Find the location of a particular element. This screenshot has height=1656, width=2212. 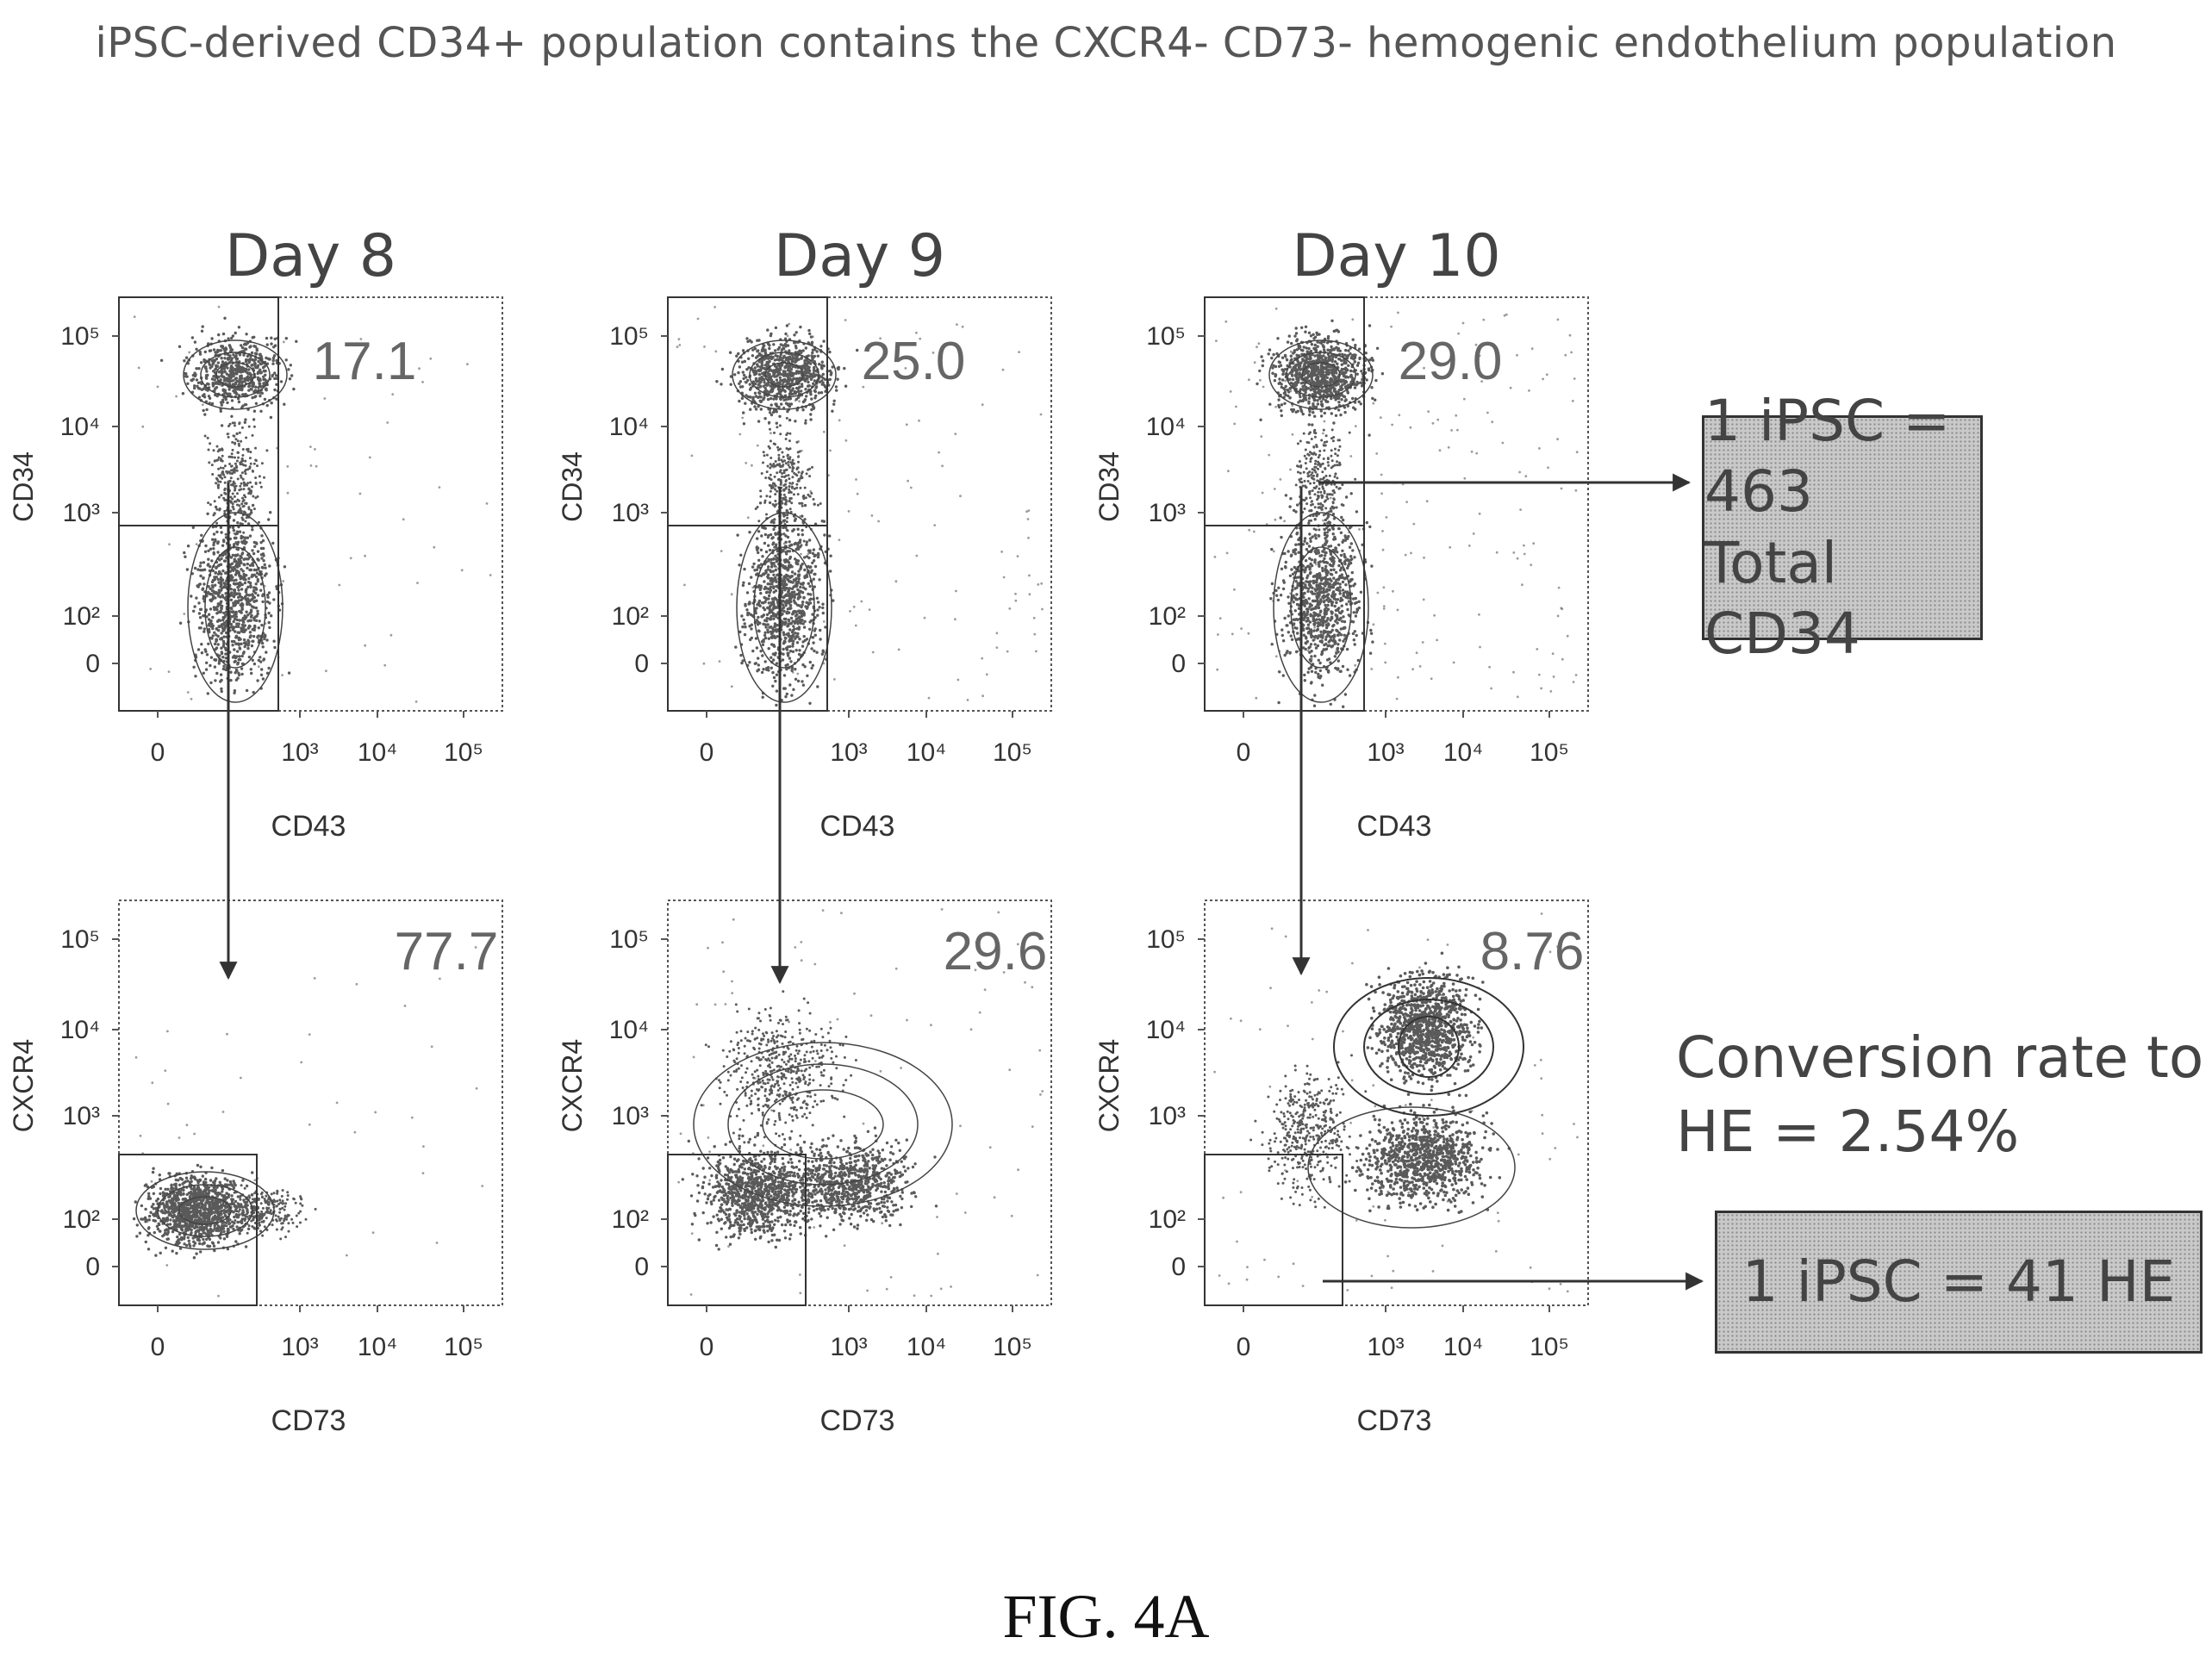

flow-plot-1: Day 8 17.1 10⁵ 10⁴ 10³ 10² 0 0 10³ 10⁴ 10⁵ CD43 CD34 is located at coordinates (255, 533).